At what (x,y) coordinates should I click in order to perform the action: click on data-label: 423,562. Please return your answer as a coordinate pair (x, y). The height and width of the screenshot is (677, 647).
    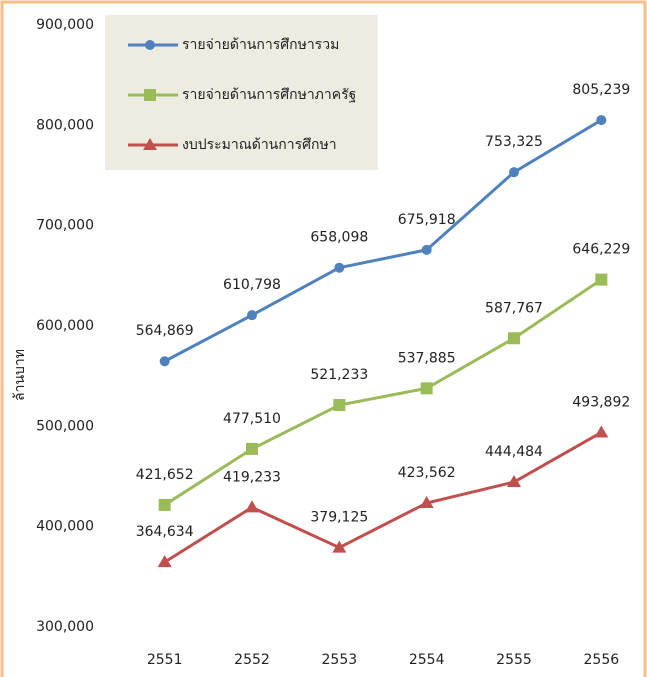
    Looking at the image, I should click on (427, 473).